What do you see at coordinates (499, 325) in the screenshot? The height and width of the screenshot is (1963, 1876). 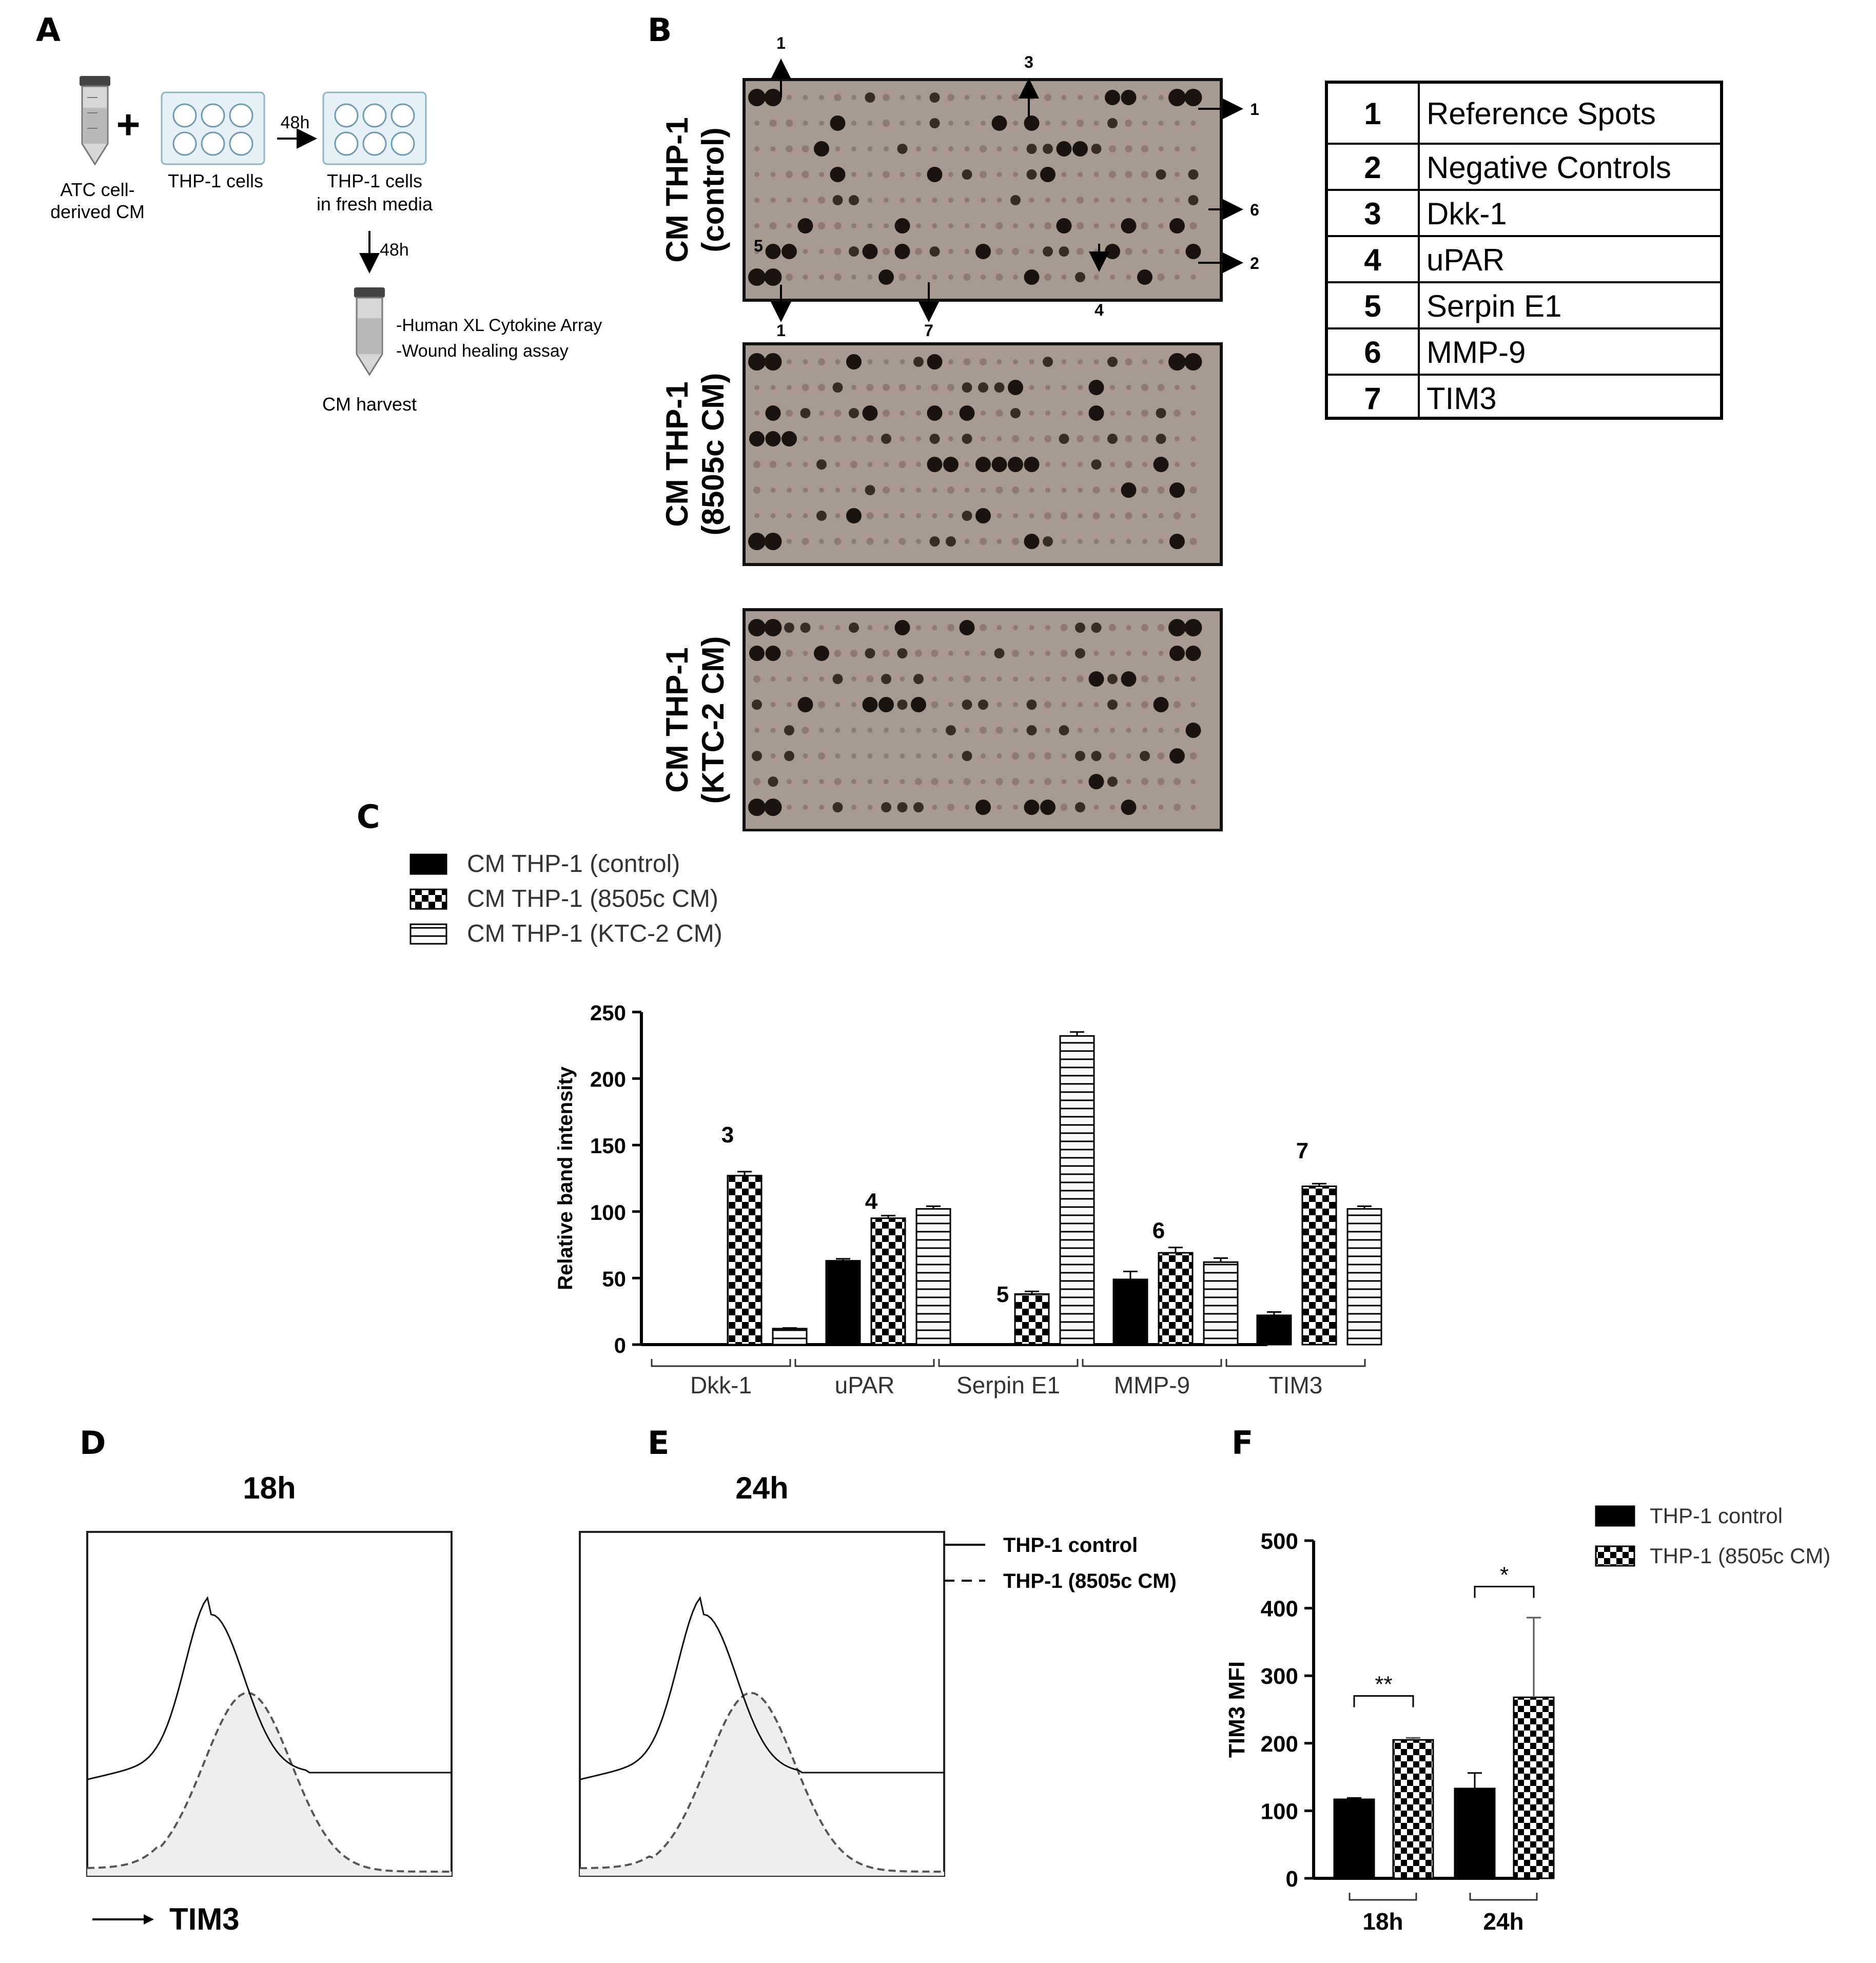 I see `assay-line1: -Human XL Cytokine Array` at bounding box center [499, 325].